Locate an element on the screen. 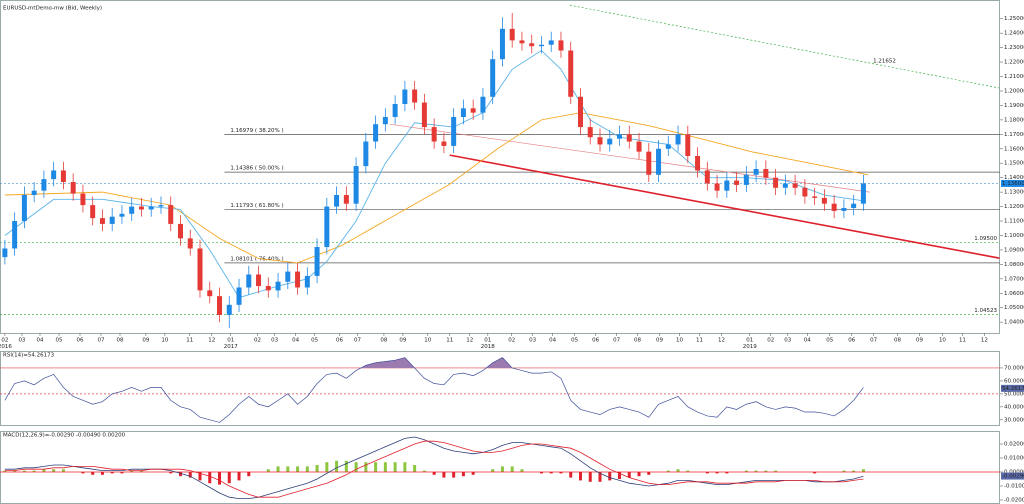  y-tick-label: 1.11000 is located at coordinates (1014, 222).